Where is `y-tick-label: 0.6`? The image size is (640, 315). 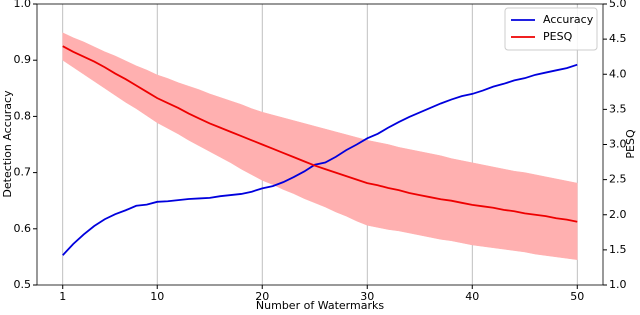
y-tick-label: 0.6 is located at coordinates (23, 228).